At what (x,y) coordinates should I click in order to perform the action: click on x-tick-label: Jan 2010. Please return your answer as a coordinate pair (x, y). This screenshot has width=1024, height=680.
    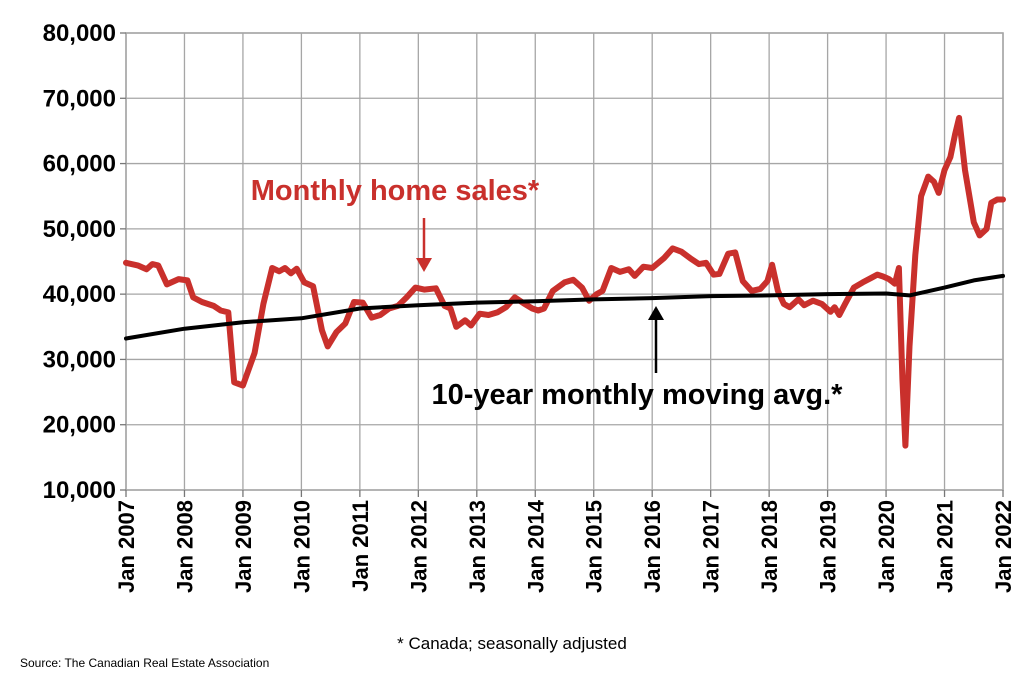
    Looking at the image, I should click on (301, 546).